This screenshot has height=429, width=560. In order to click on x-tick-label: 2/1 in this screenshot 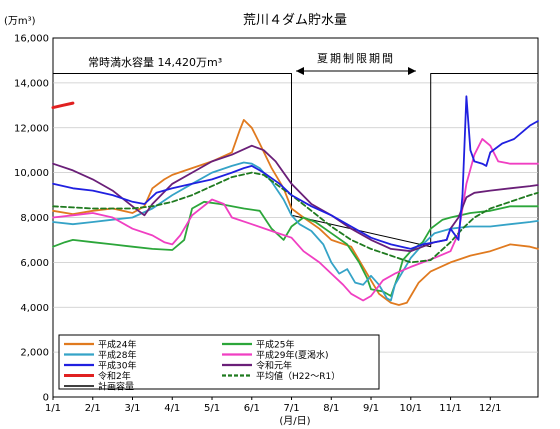, I will do `click(93, 408)`.